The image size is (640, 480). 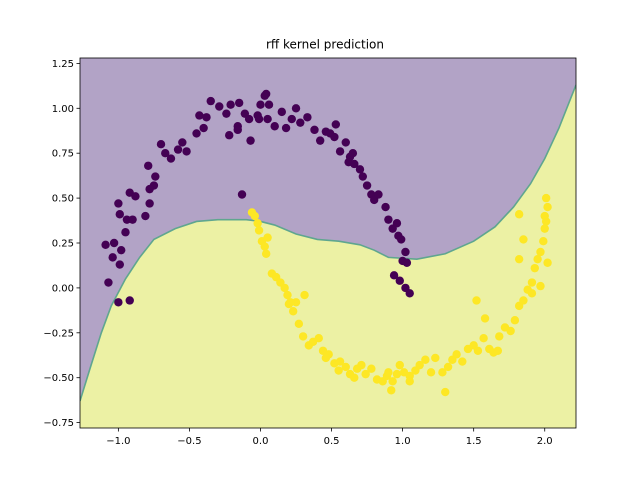 I want to click on y-tick-label: −0.25, so click(x=58, y=333).